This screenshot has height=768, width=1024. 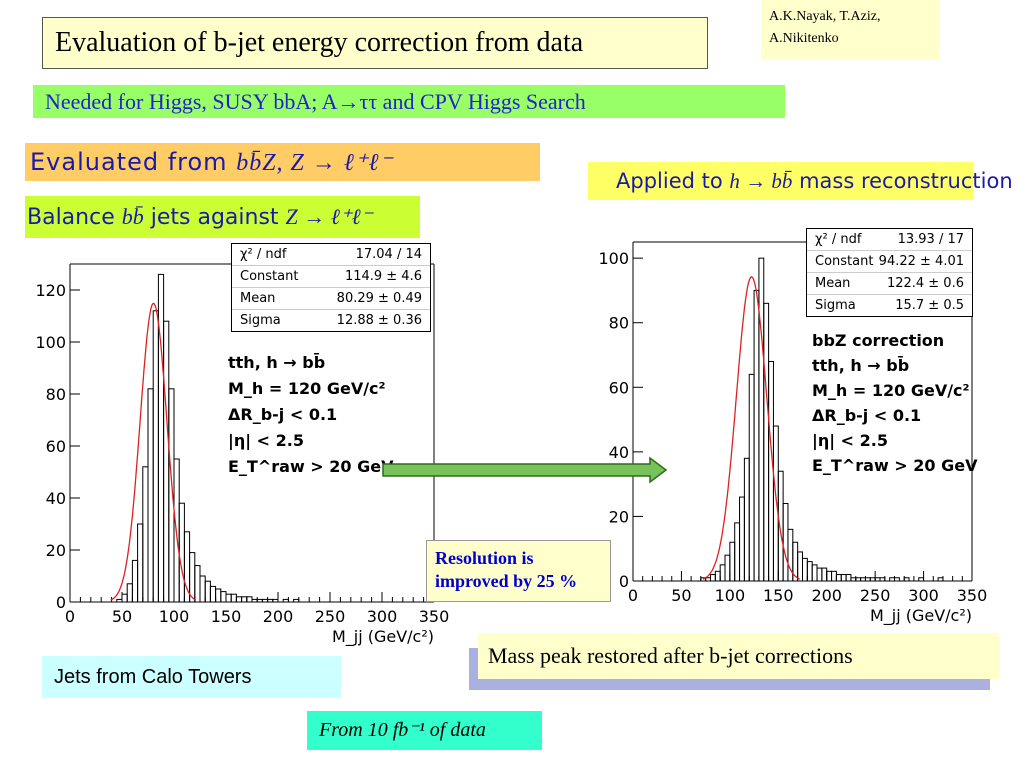 What do you see at coordinates (50, 290) in the screenshot?
I see `y-tick-label: 120` at bounding box center [50, 290].